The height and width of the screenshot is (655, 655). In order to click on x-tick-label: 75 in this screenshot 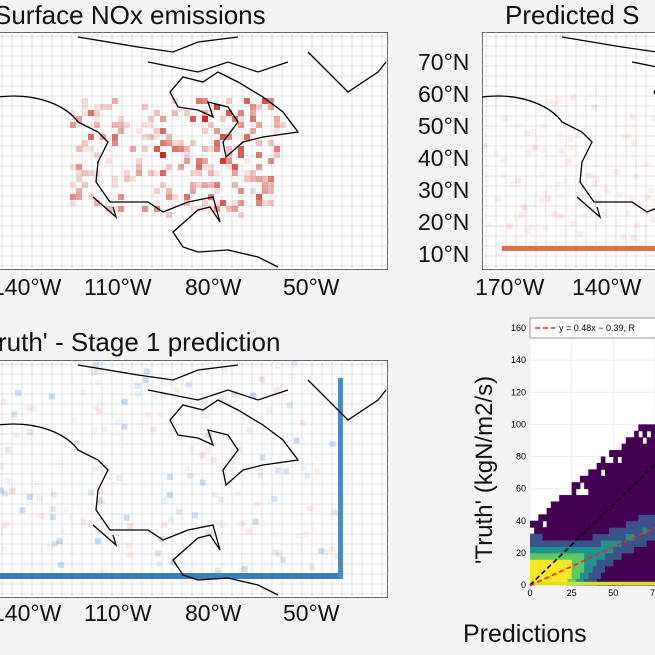, I will do `click(652, 593)`.